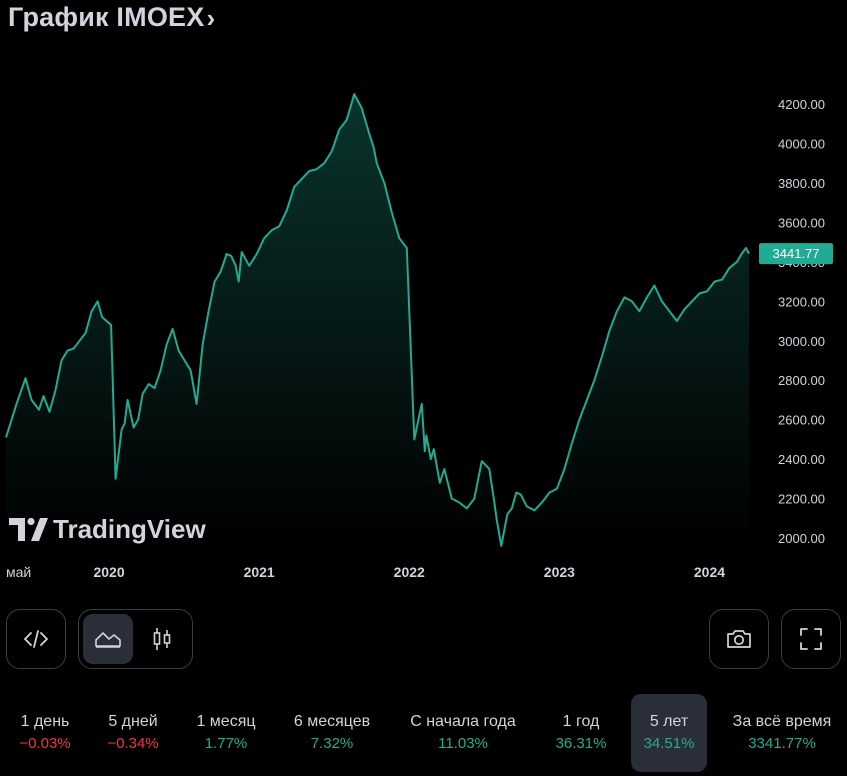  Describe the element at coordinates (801, 144) in the screenshot. I see `y-tick-label: 4000.00` at that location.